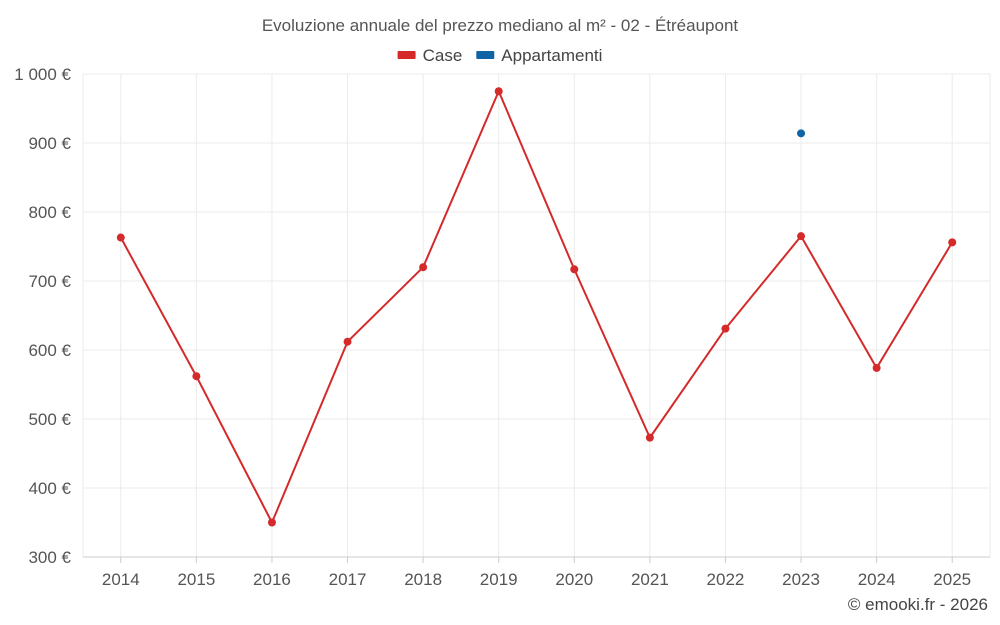 Image resolution: width=1000 pixels, height=625 pixels. Describe the element at coordinates (918, 604) in the screenshot. I see `credit-text: © emooki.fr - 2026` at that location.